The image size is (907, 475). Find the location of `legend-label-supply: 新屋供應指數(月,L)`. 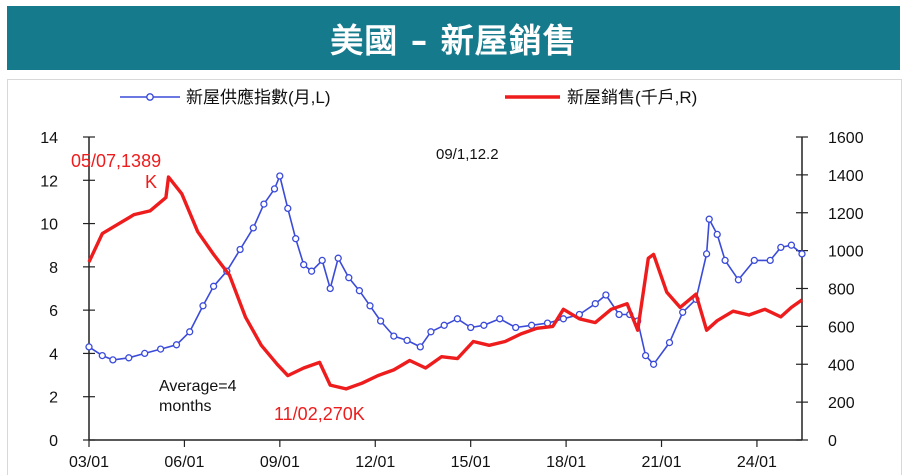

legend-label-supply: 新屋供應指數(月,L) is located at coordinates (258, 97).